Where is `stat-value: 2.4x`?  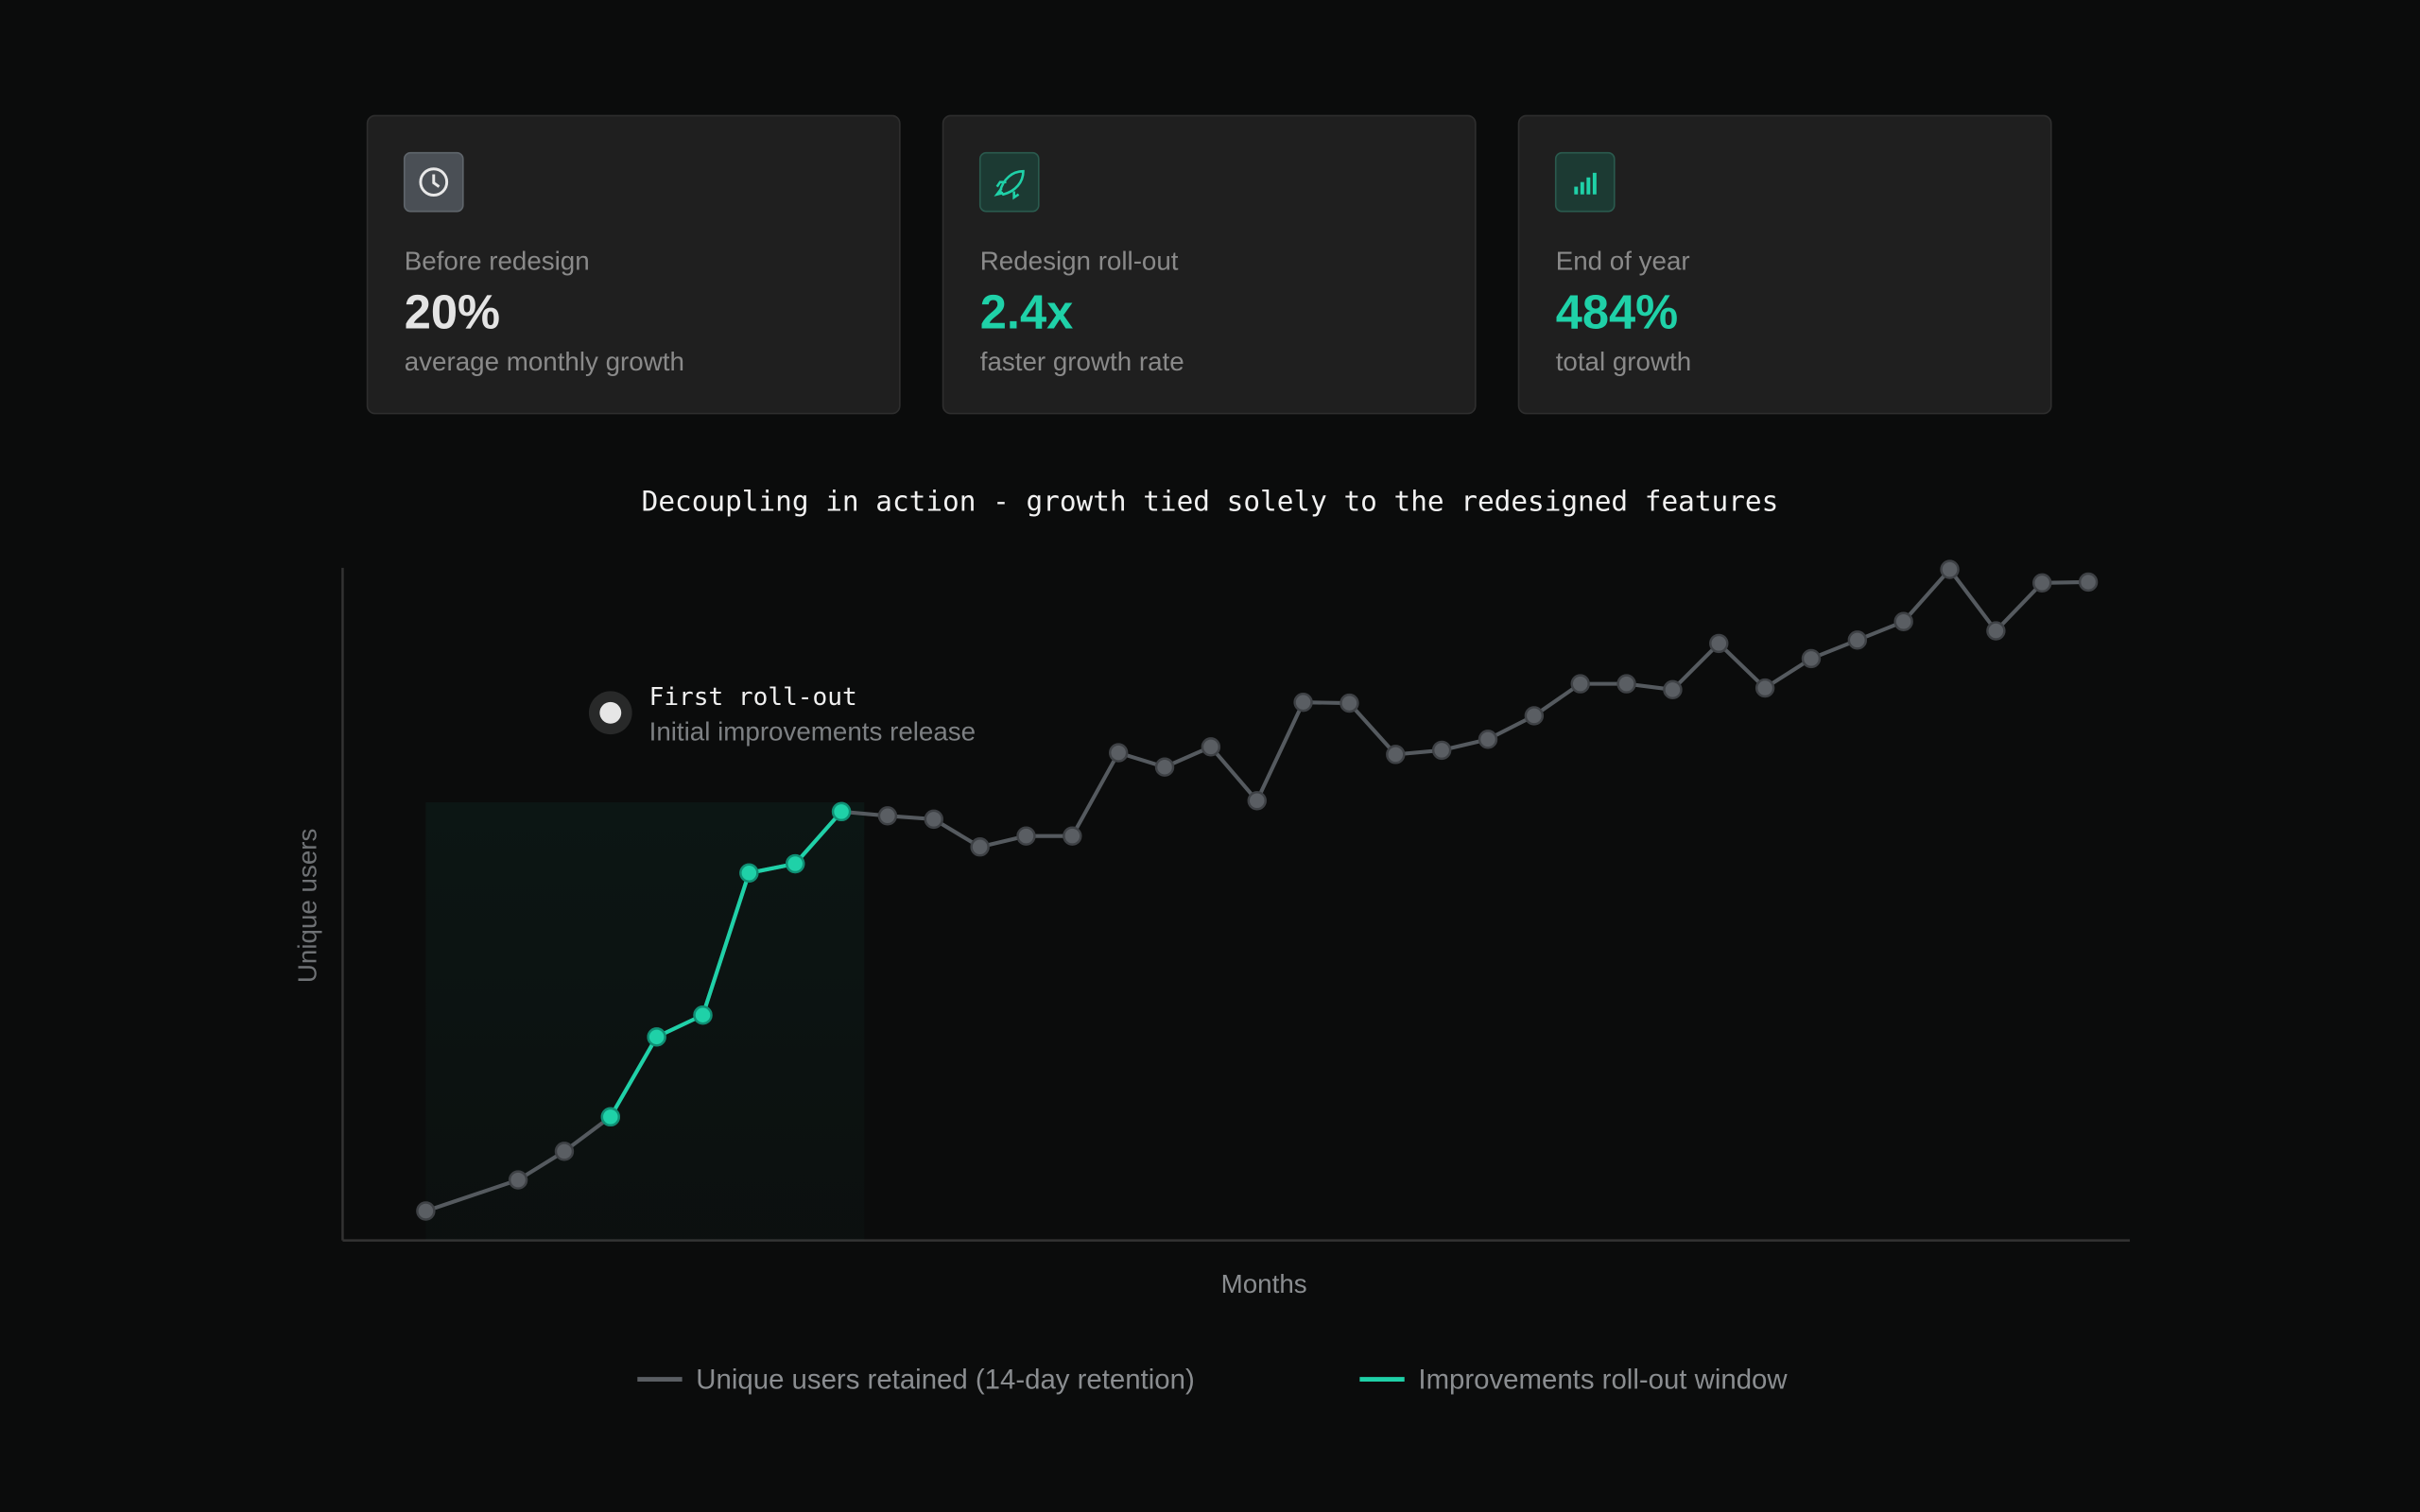 stat-value: 2.4x is located at coordinates (1027, 312).